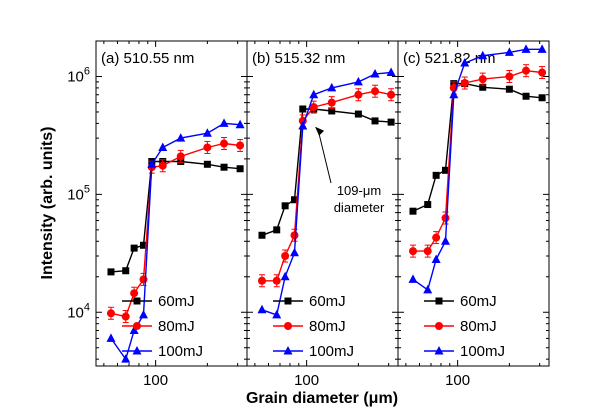 The image size is (600, 419). I want to click on panel-title: (b) 515.32 nm, so click(298, 58).